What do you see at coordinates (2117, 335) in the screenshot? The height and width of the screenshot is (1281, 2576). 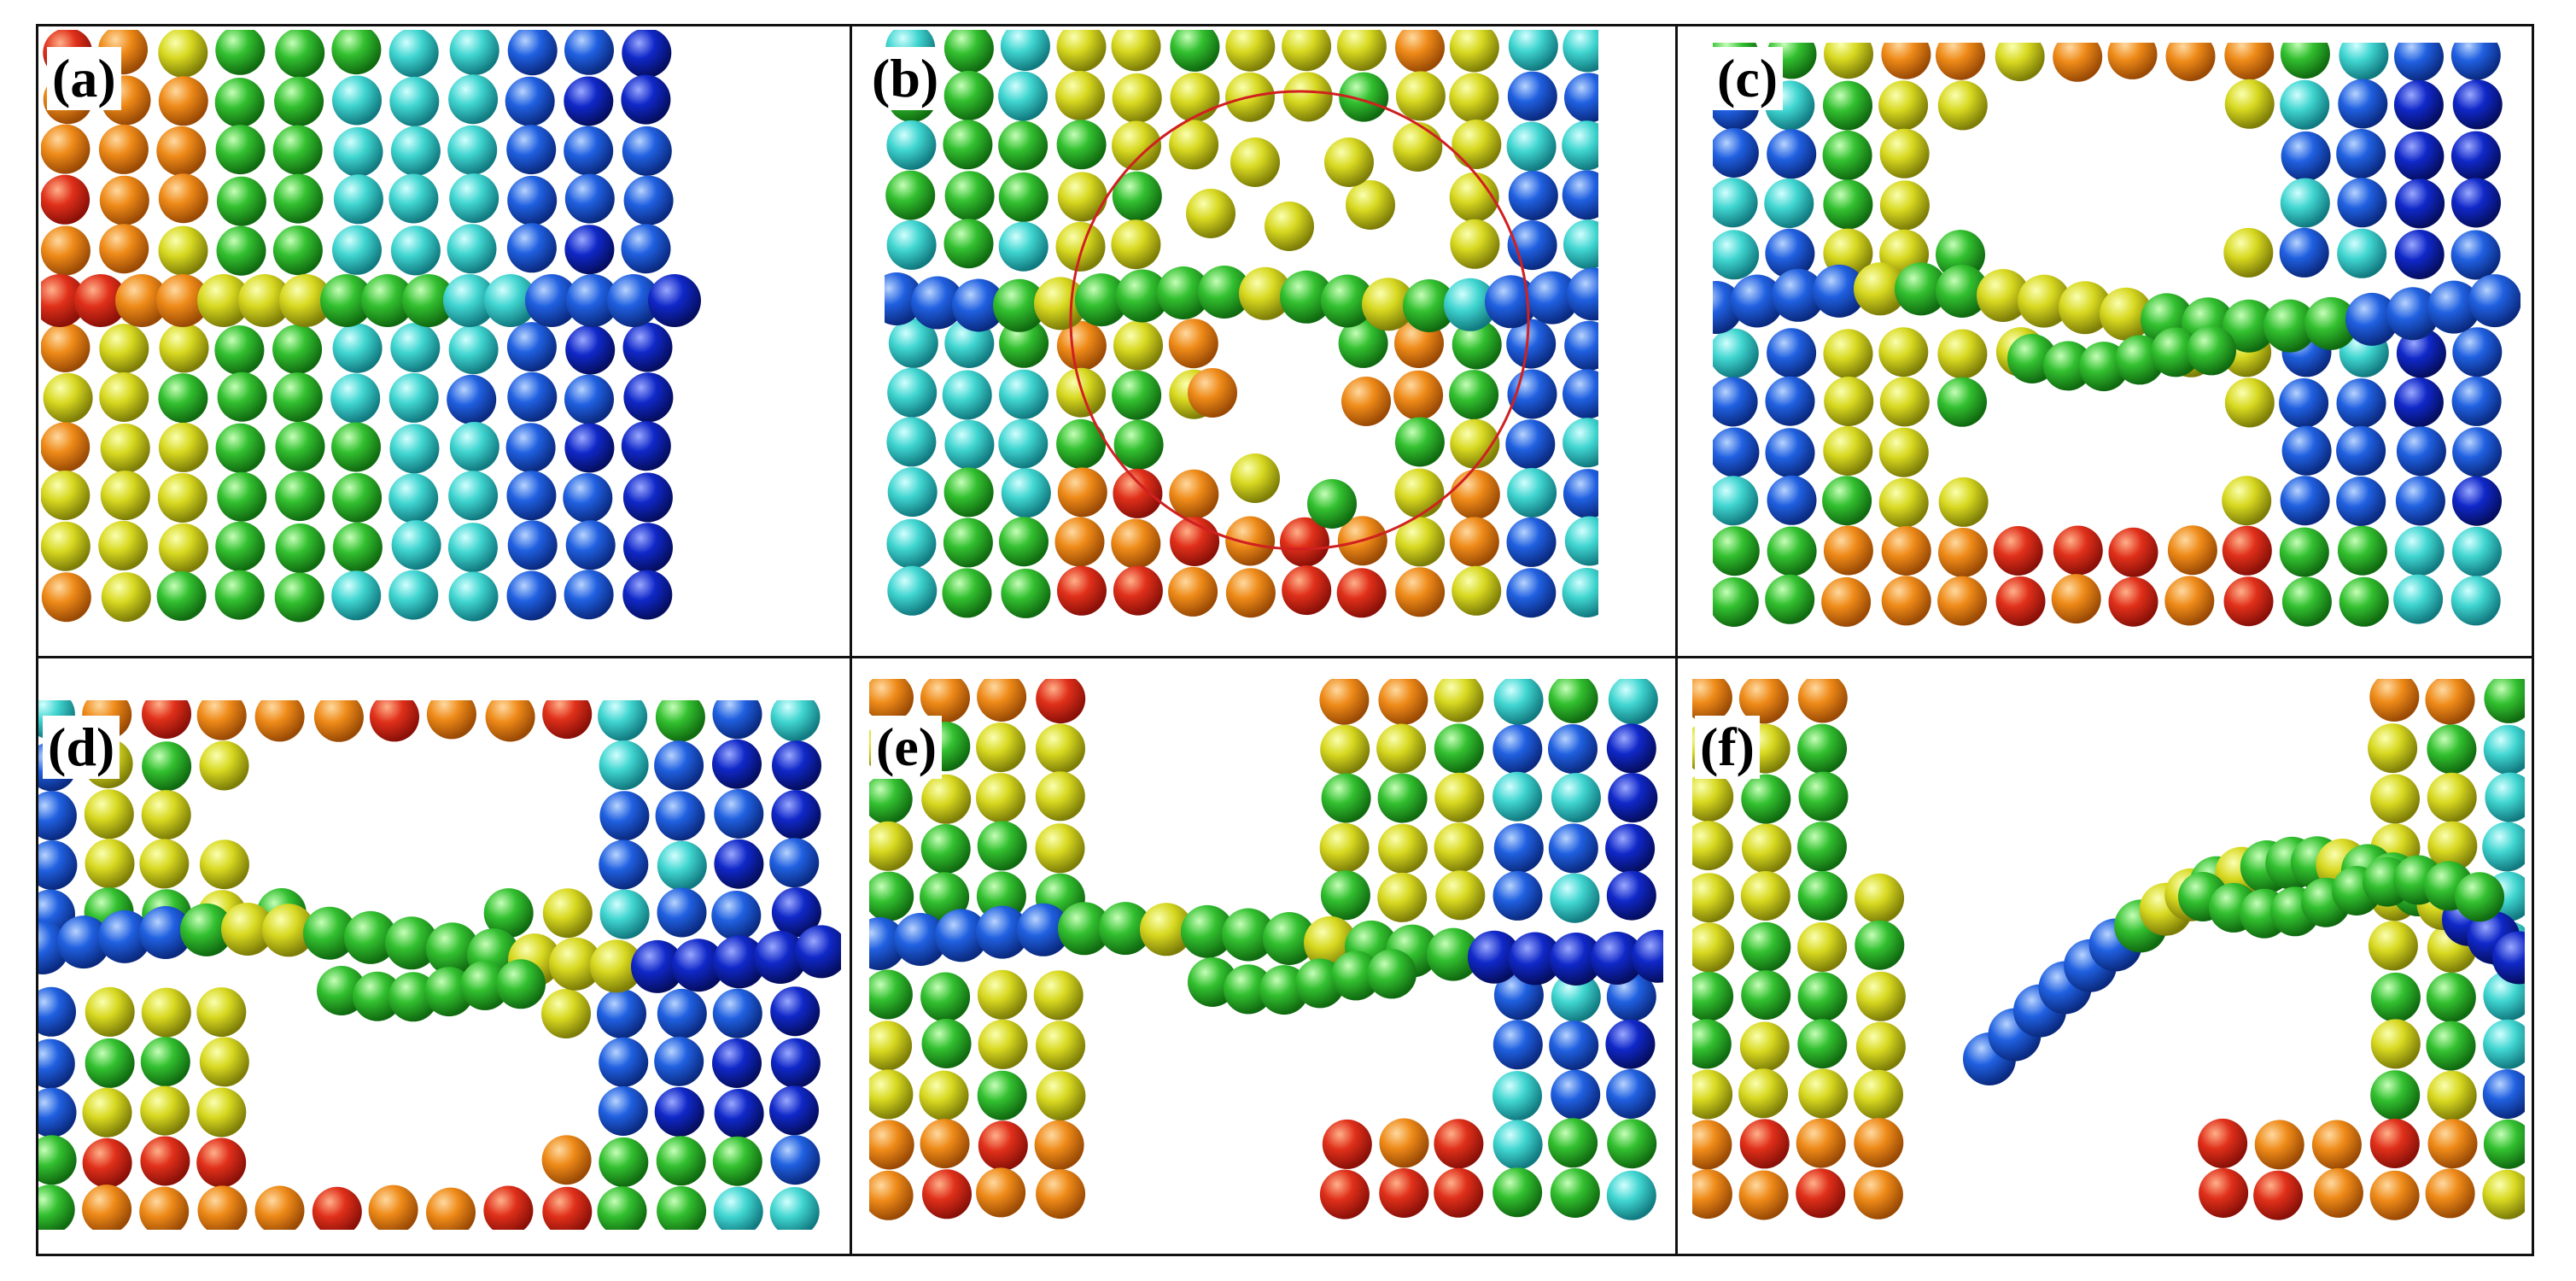 I see `panel-c-atoms` at bounding box center [2117, 335].